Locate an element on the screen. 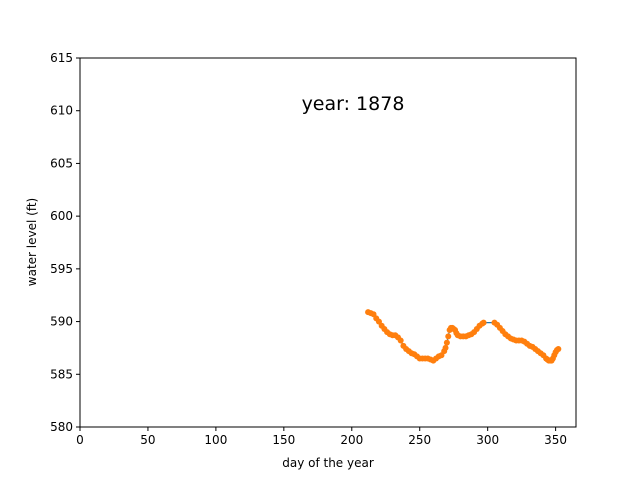 This screenshot has width=640, height=480. x-tick-label: 150 is located at coordinates (283, 440).